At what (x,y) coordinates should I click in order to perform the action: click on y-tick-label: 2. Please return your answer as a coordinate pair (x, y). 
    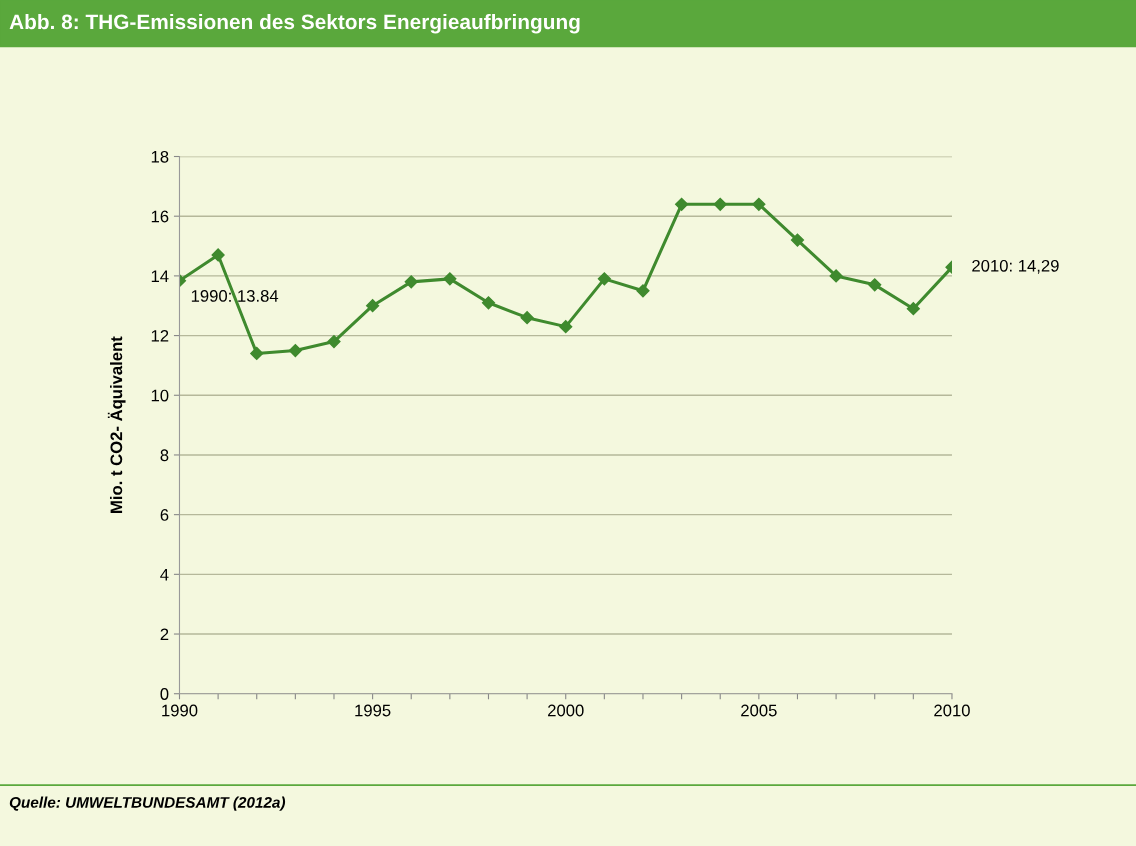
    Looking at the image, I should click on (164, 634).